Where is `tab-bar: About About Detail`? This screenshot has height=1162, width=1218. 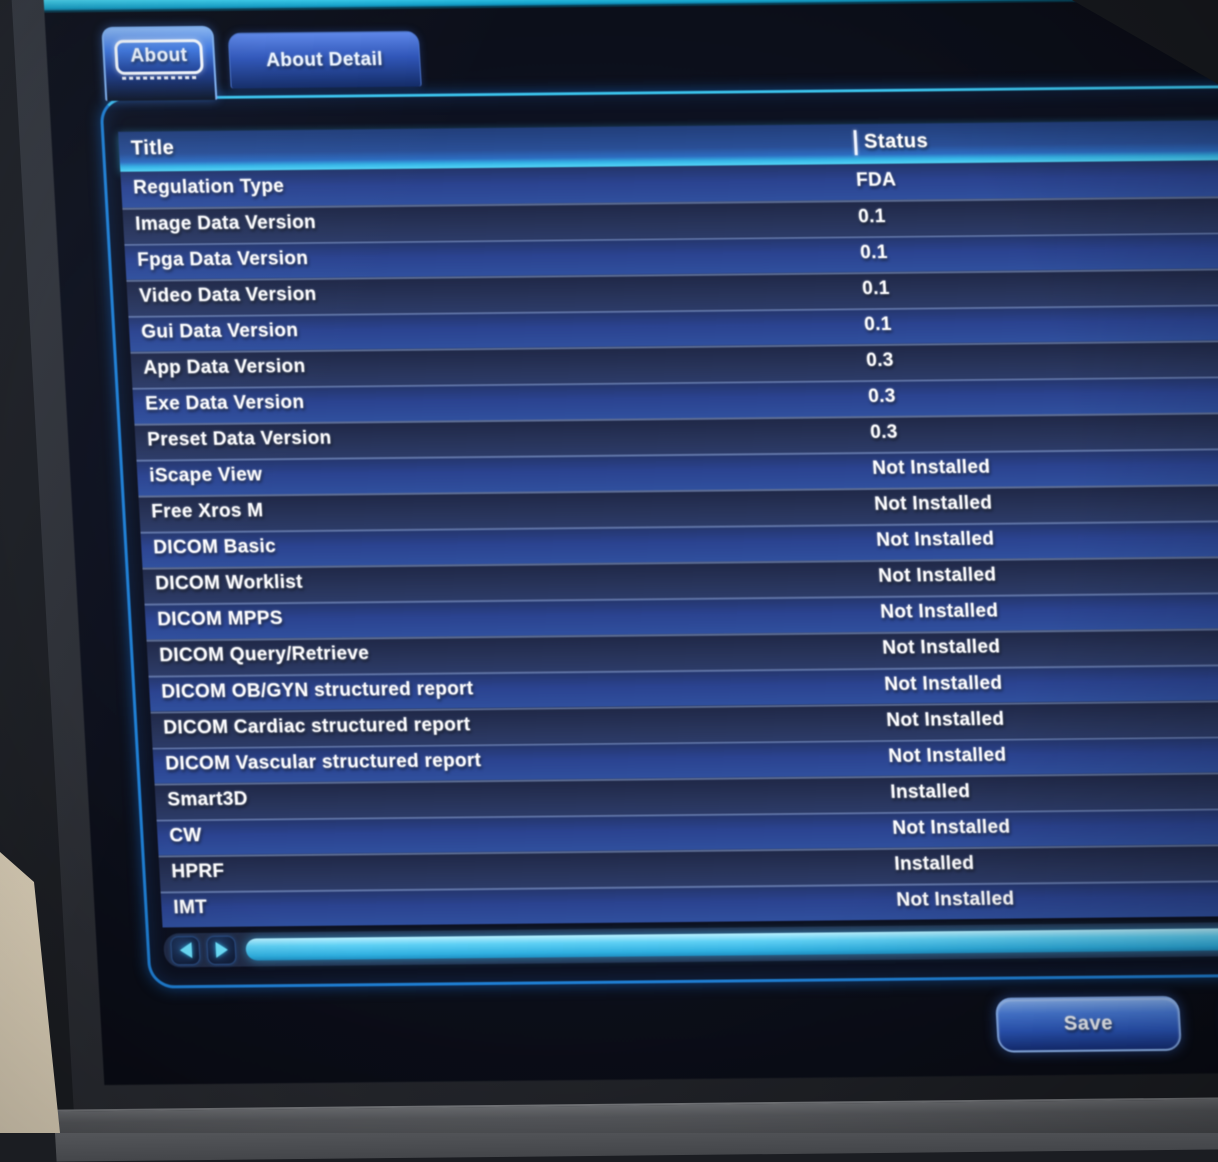
tab-bar: About About Detail is located at coordinates (261, 63).